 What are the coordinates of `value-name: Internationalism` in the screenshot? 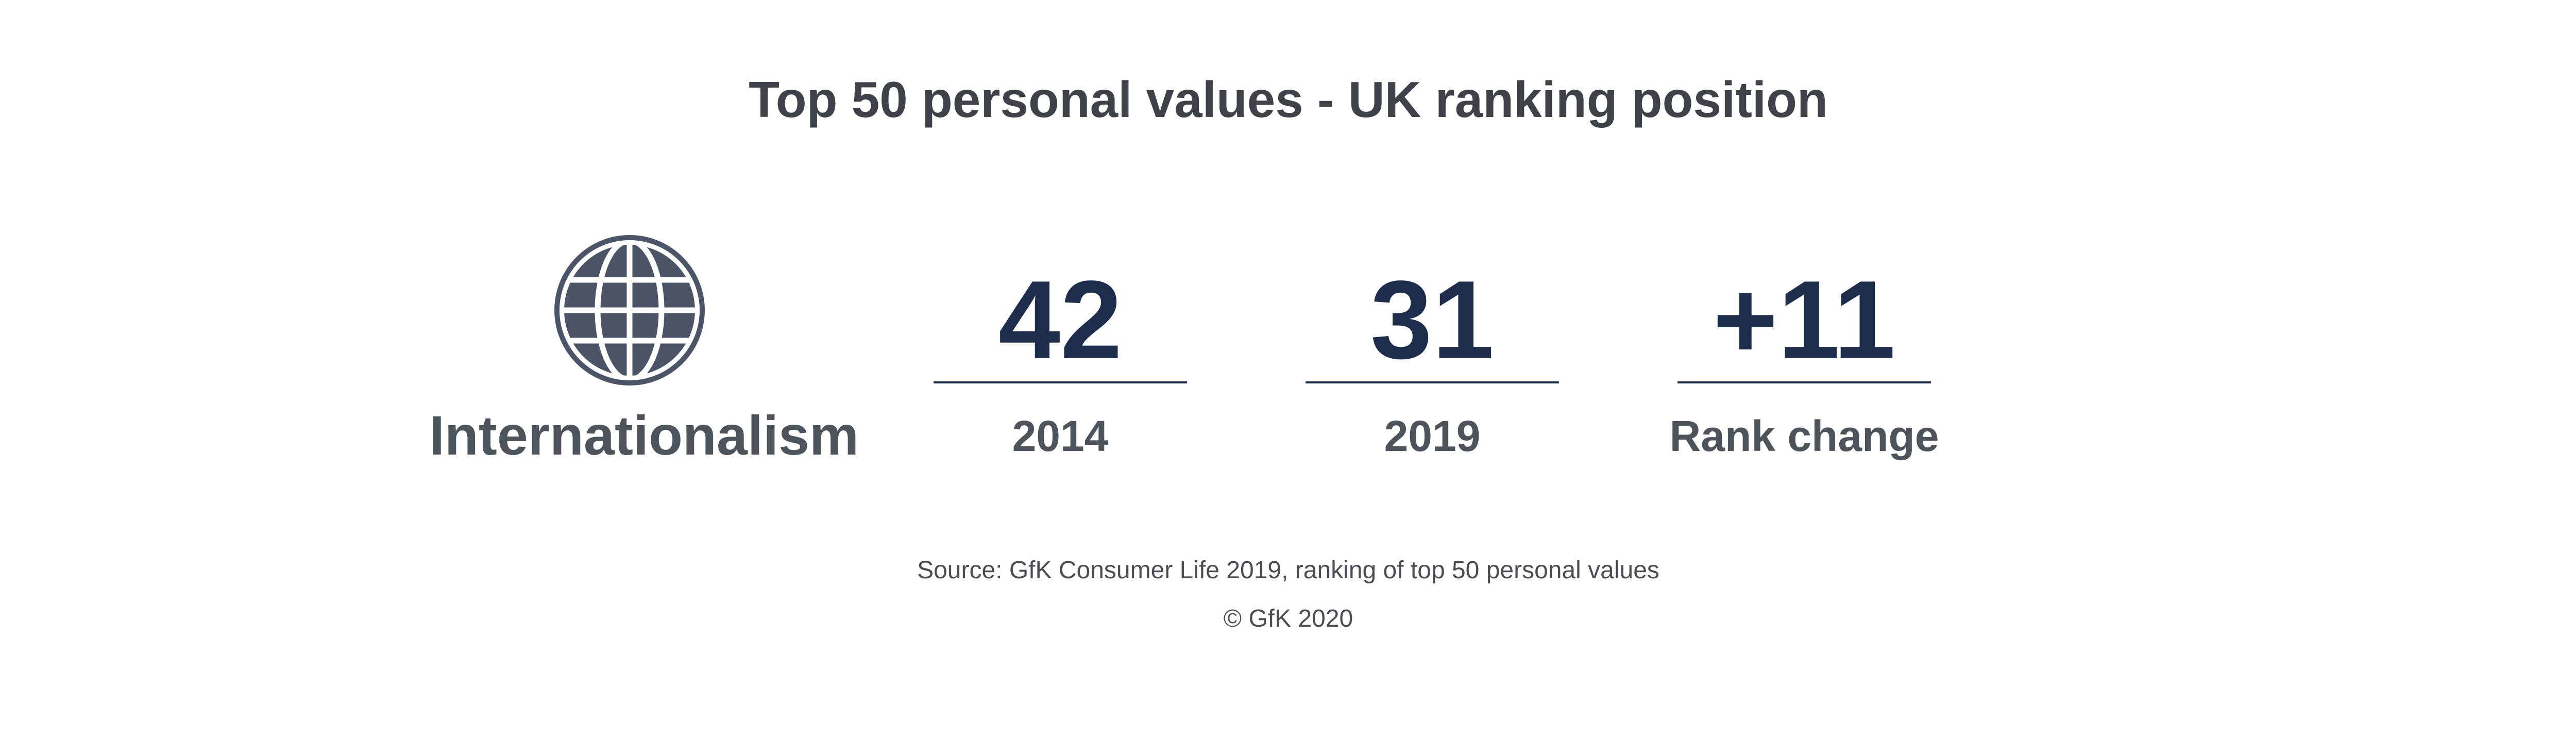 It's located at (644, 435).